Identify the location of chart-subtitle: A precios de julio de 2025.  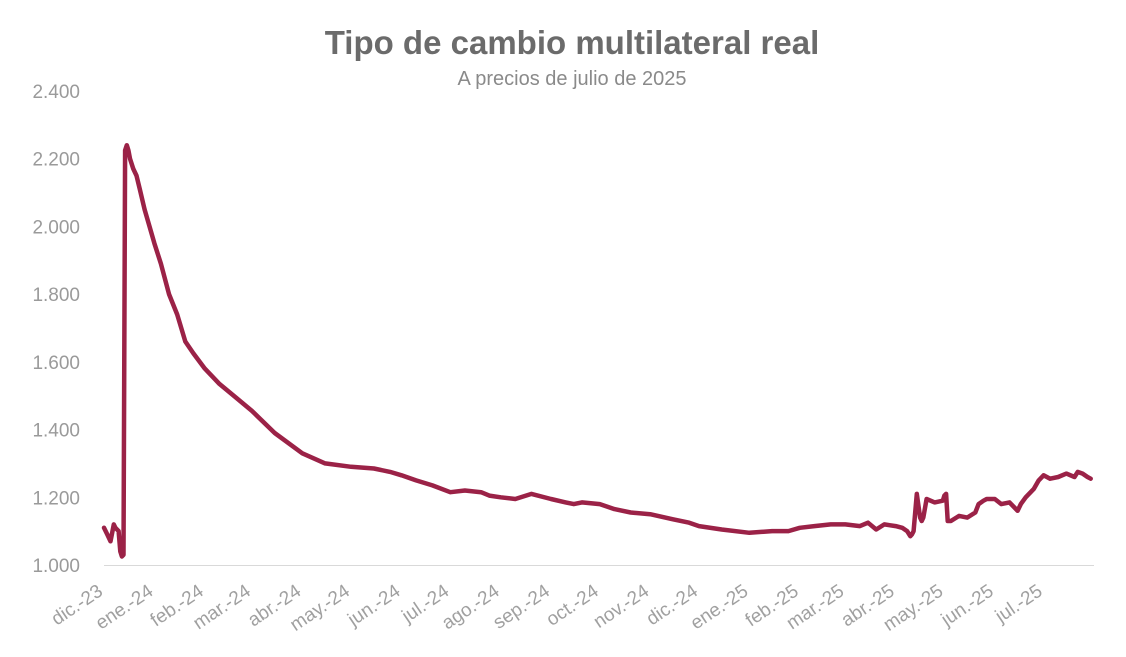
(572, 79).